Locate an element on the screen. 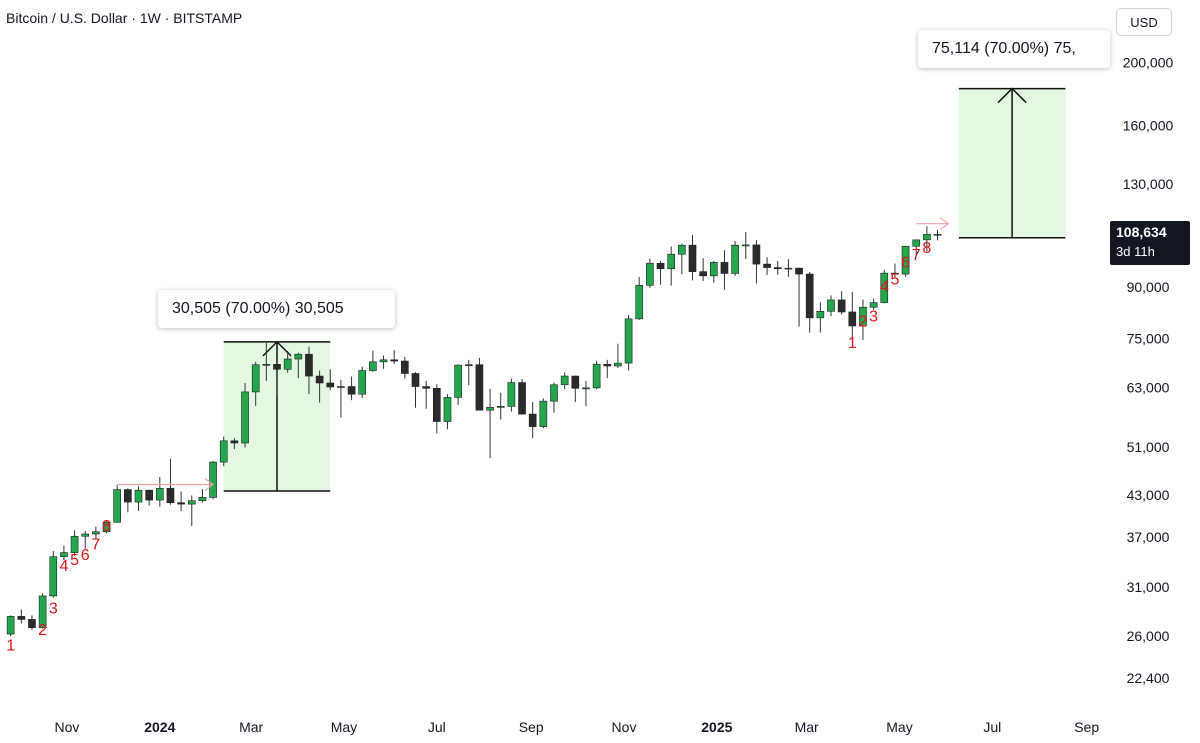 This screenshot has height=743, width=1200. count-label: 1 is located at coordinates (852, 343).